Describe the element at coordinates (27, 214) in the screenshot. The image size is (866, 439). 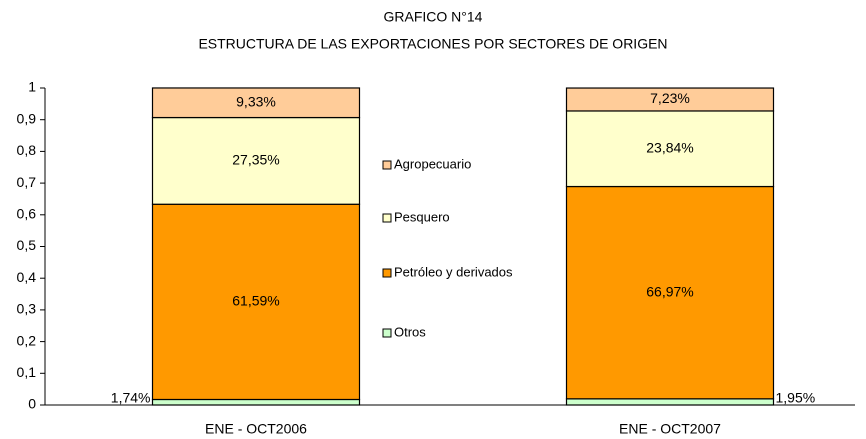
I see `y-tick-label: 0,6` at that location.